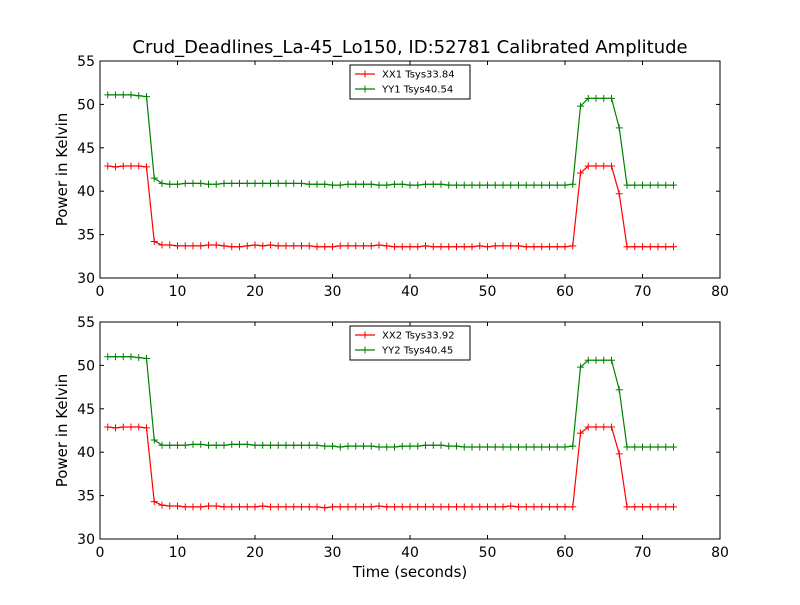 The height and width of the screenshot is (605, 800). Describe the element at coordinates (100, 292) in the screenshot. I see `top-xtick-label: 0` at that location.